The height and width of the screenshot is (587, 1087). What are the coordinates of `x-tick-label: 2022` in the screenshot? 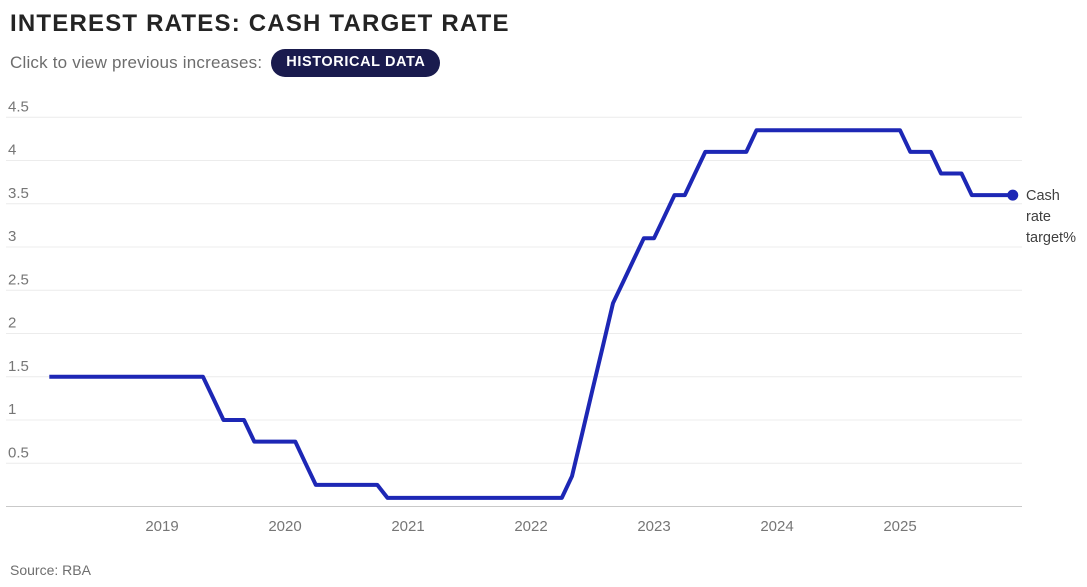 It's located at (530, 526).